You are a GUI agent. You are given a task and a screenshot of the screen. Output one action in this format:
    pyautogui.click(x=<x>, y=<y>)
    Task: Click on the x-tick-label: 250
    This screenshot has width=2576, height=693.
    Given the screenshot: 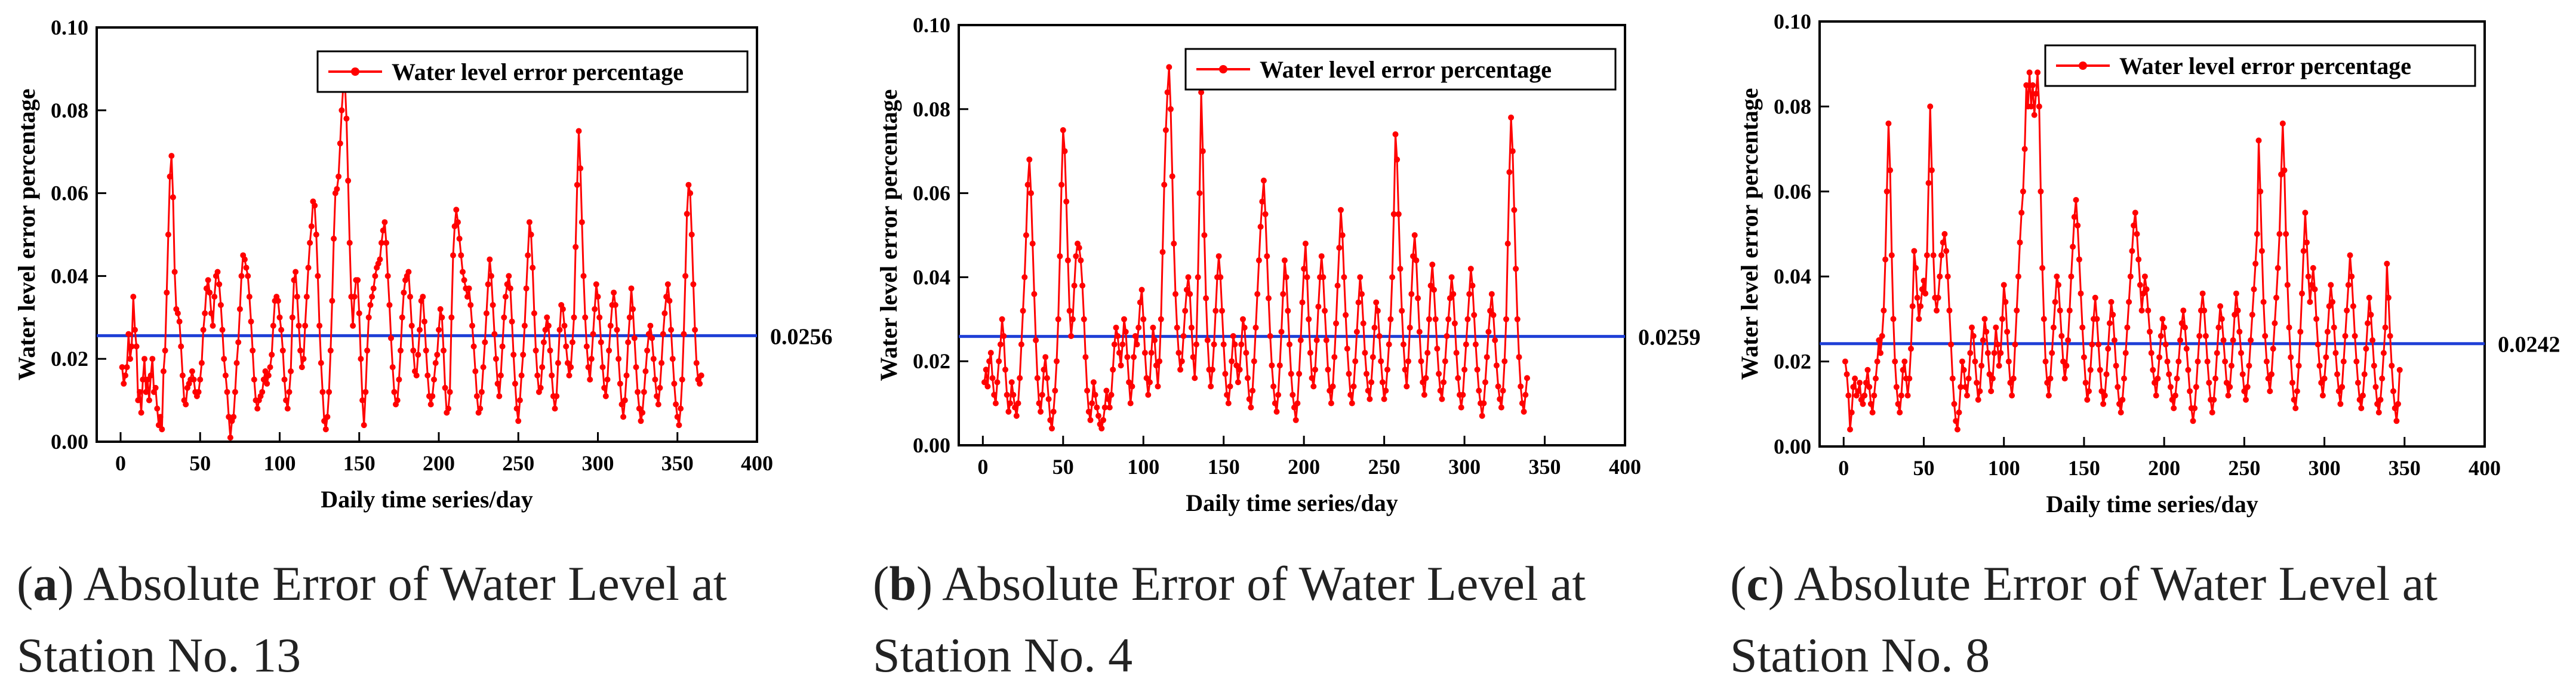 What is the action you would take?
    pyautogui.click(x=518, y=463)
    